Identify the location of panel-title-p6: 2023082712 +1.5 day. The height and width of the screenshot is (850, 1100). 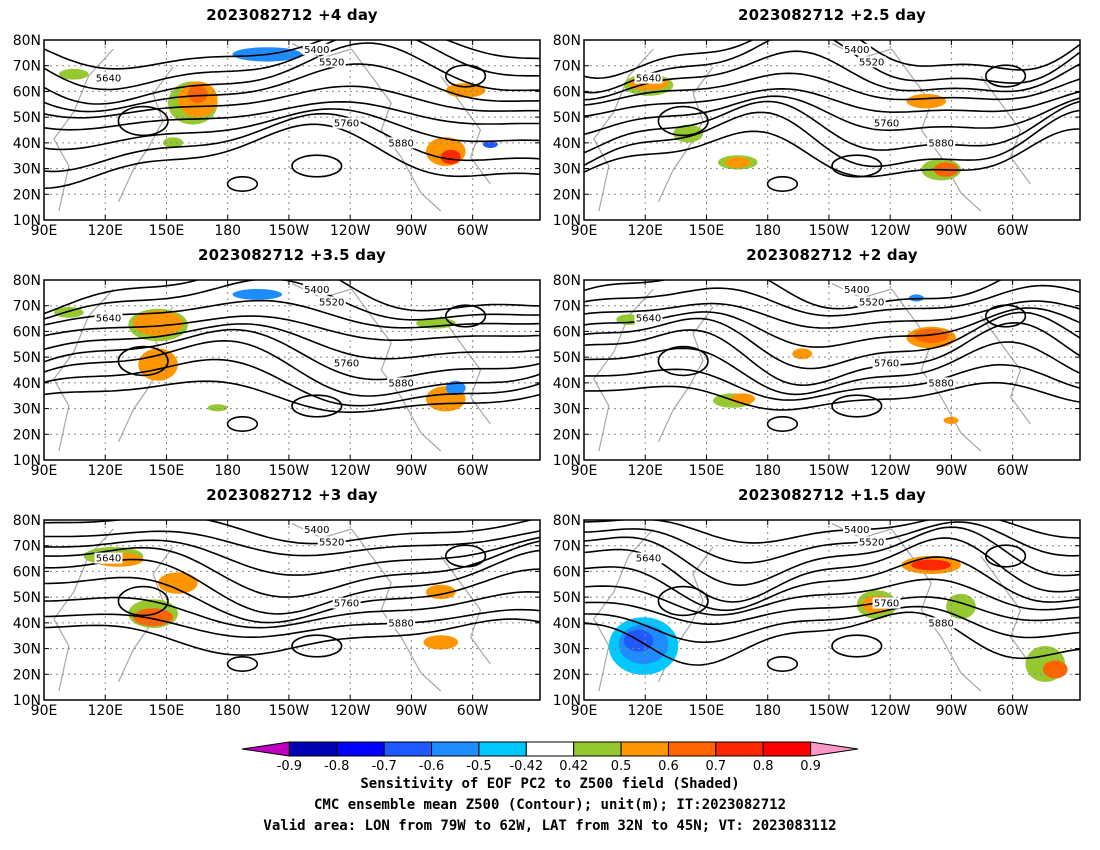
(832, 495).